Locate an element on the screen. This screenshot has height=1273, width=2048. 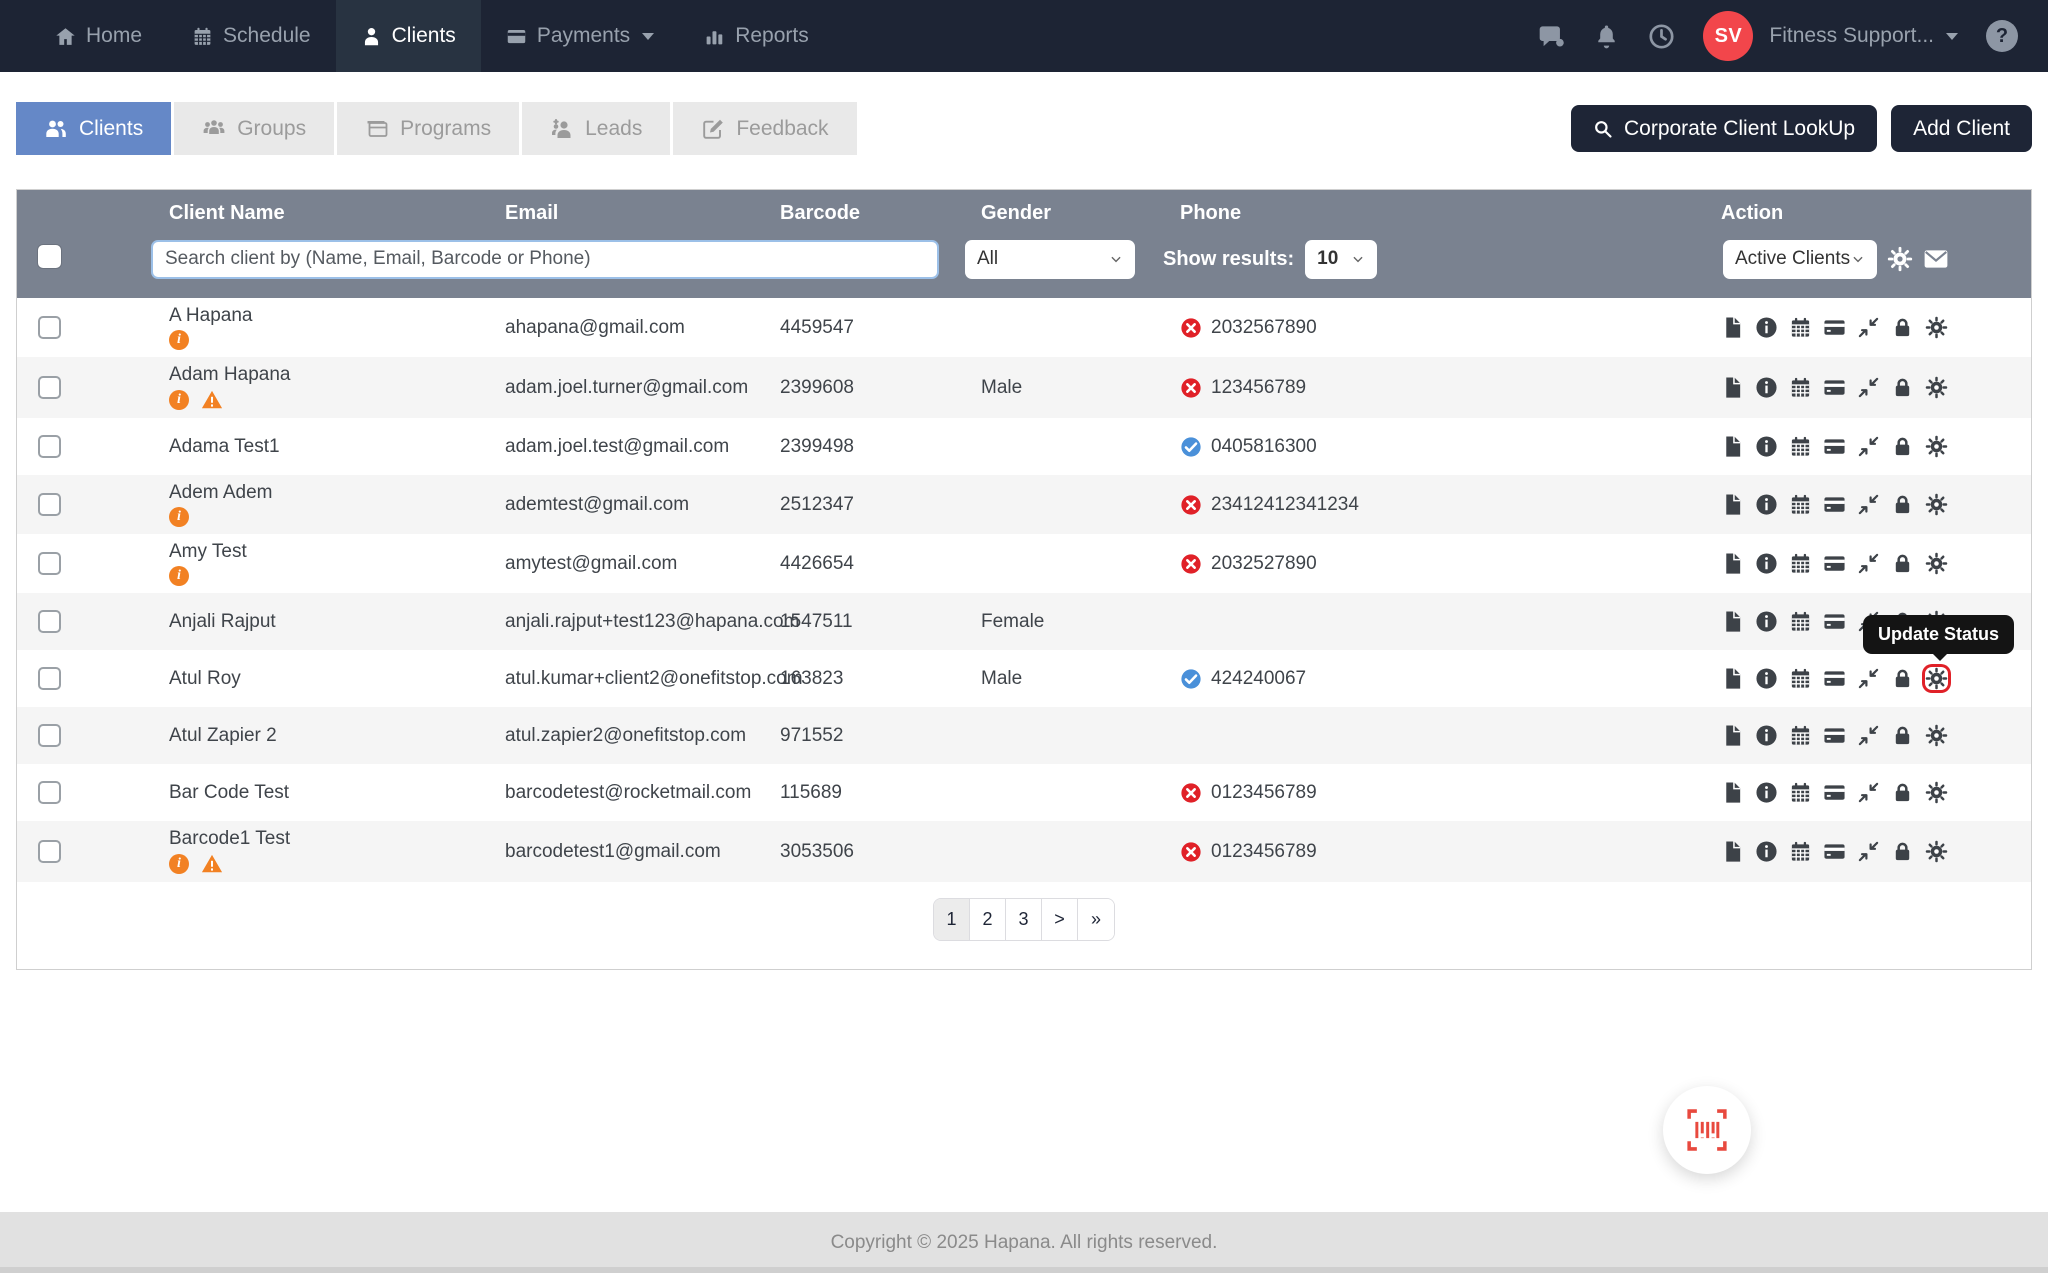
client-name: Atul Zapier 2 is located at coordinates (223, 735).